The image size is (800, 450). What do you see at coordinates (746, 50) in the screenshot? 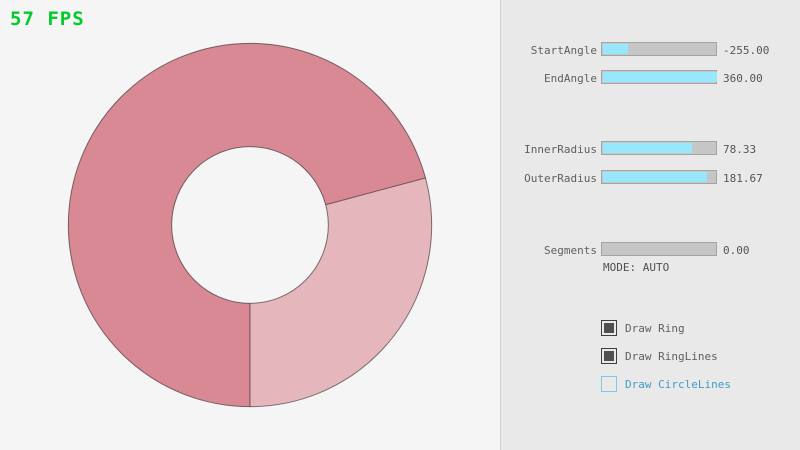
I see `startangle-value: -255.00` at bounding box center [746, 50].